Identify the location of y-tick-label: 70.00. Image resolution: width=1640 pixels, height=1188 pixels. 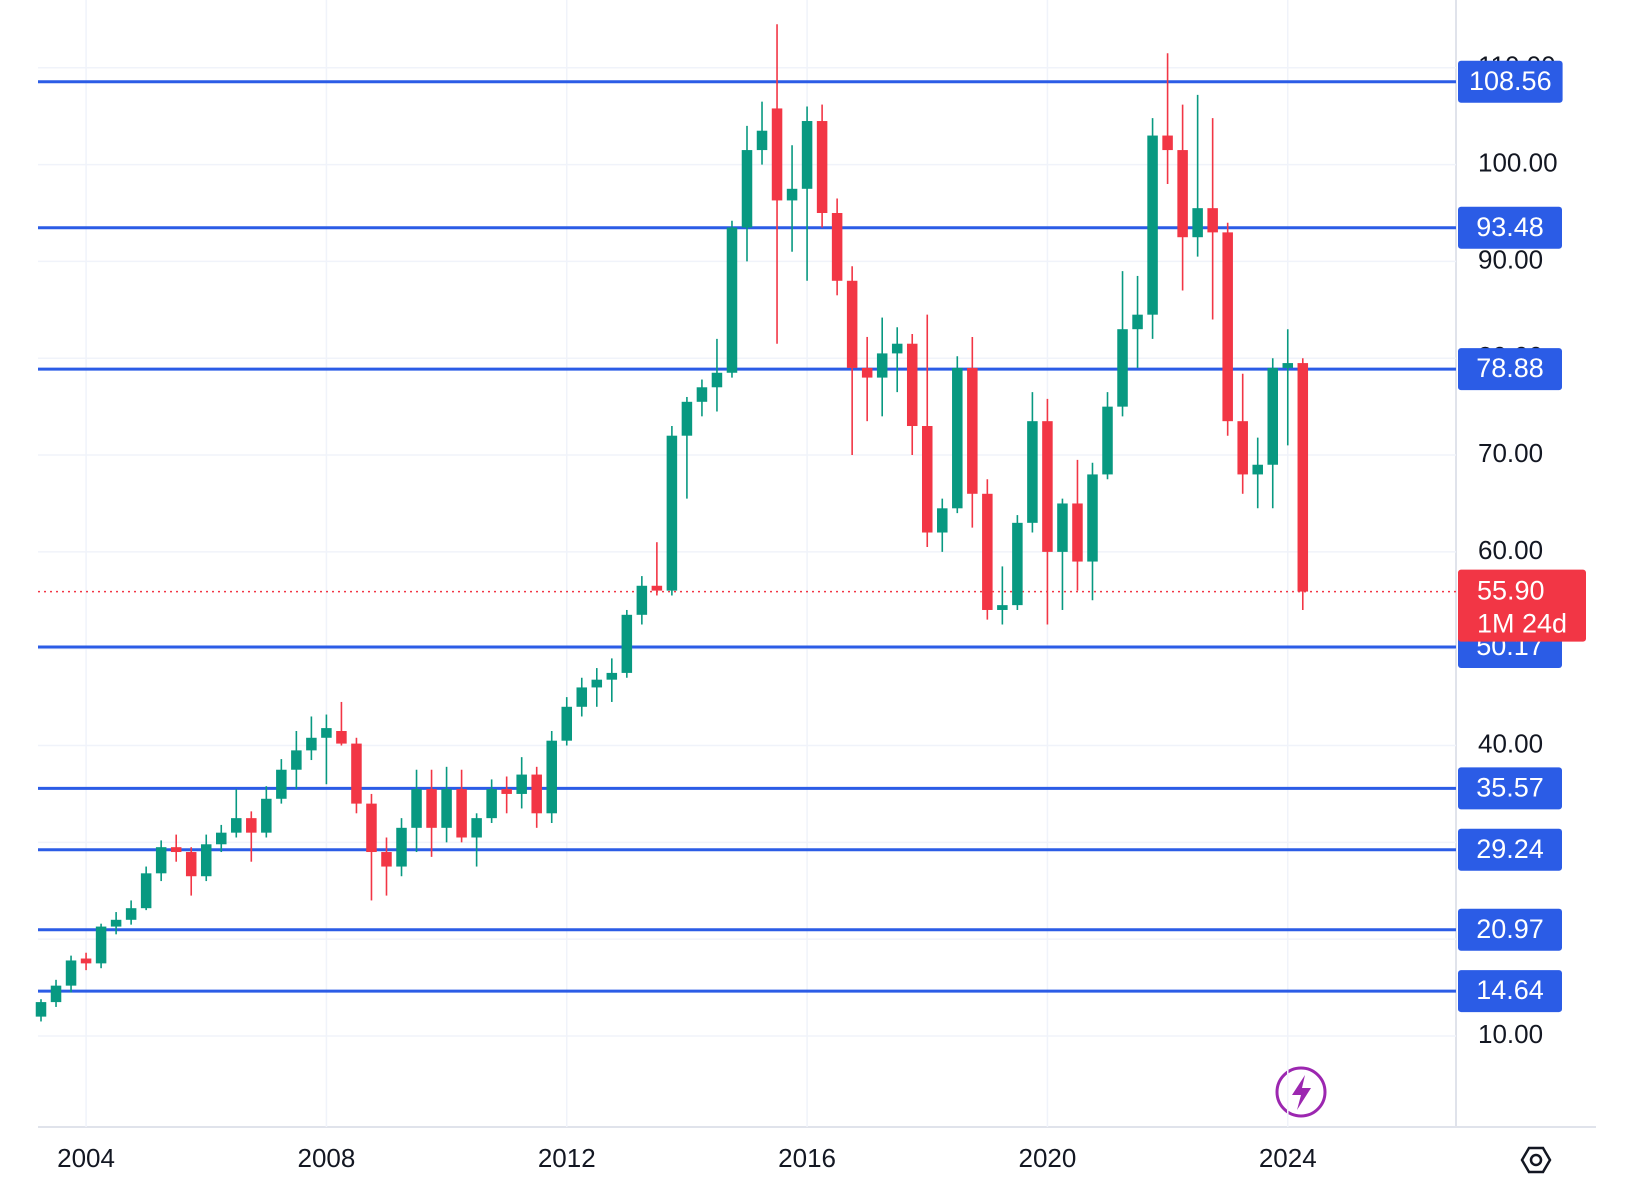
(1510, 453).